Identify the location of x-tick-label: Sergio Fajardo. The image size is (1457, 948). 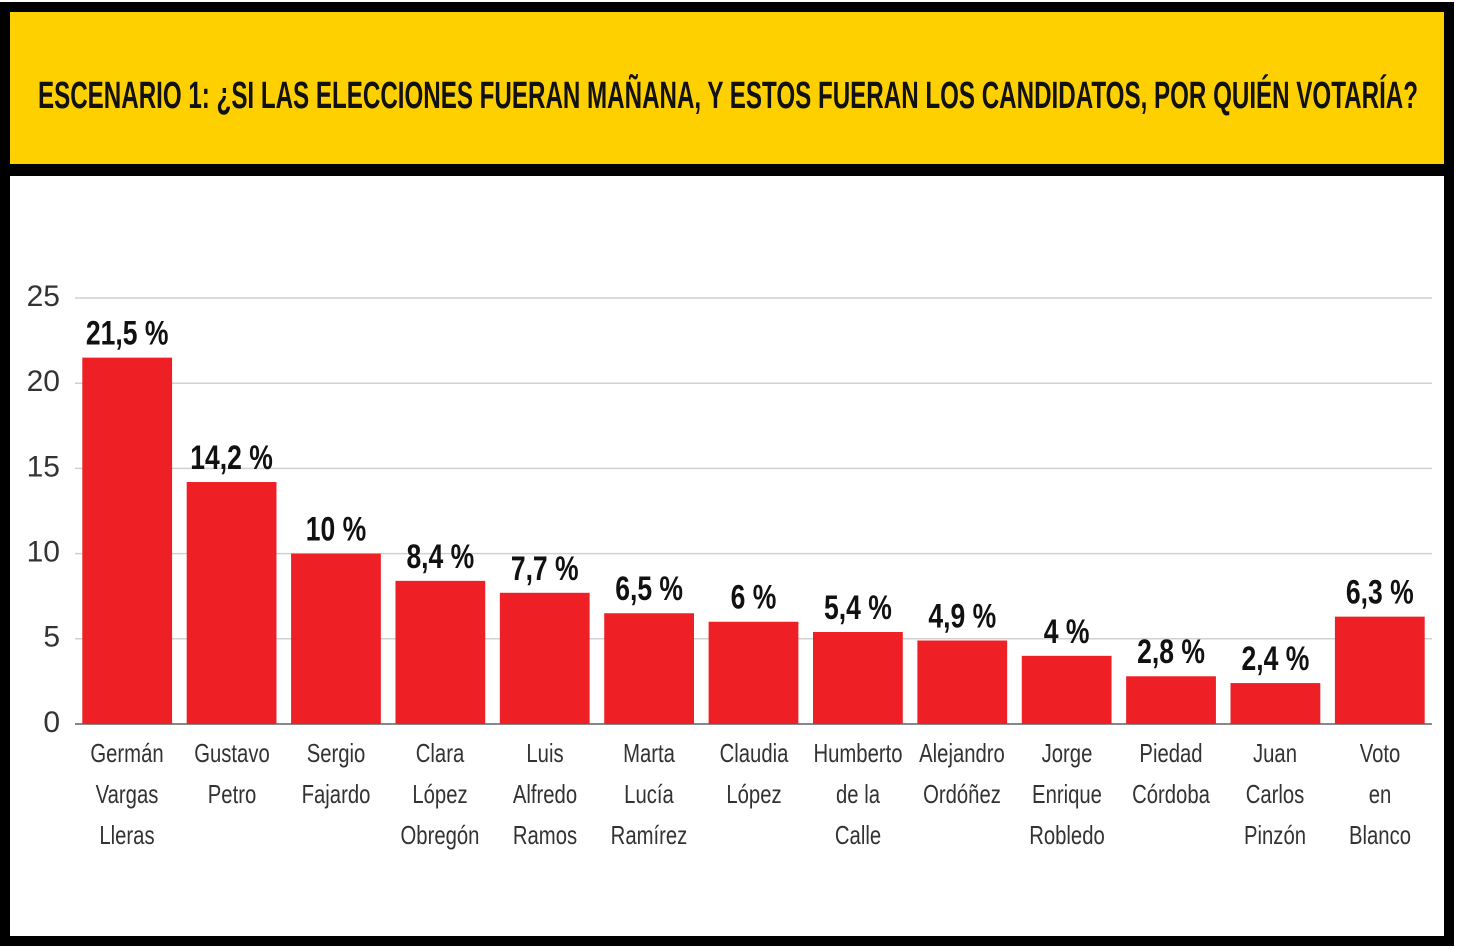
(336, 773).